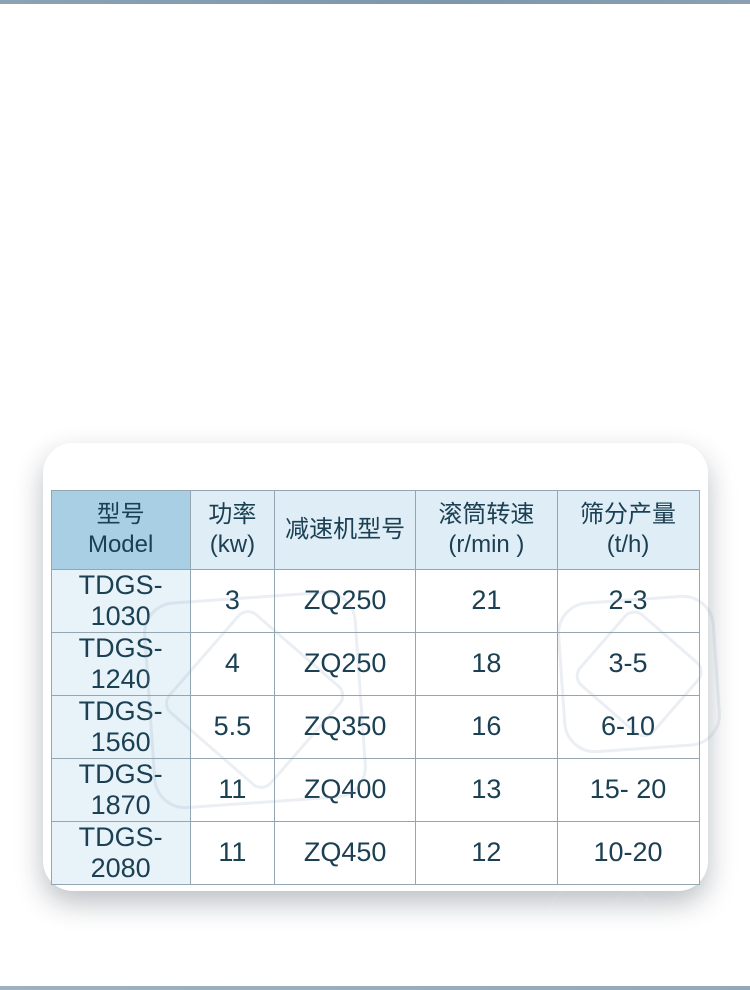 Image resolution: width=750 pixels, height=990 pixels. What do you see at coordinates (345, 789) in the screenshot?
I see `table-cell: ZQ400` at bounding box center [345, 789].